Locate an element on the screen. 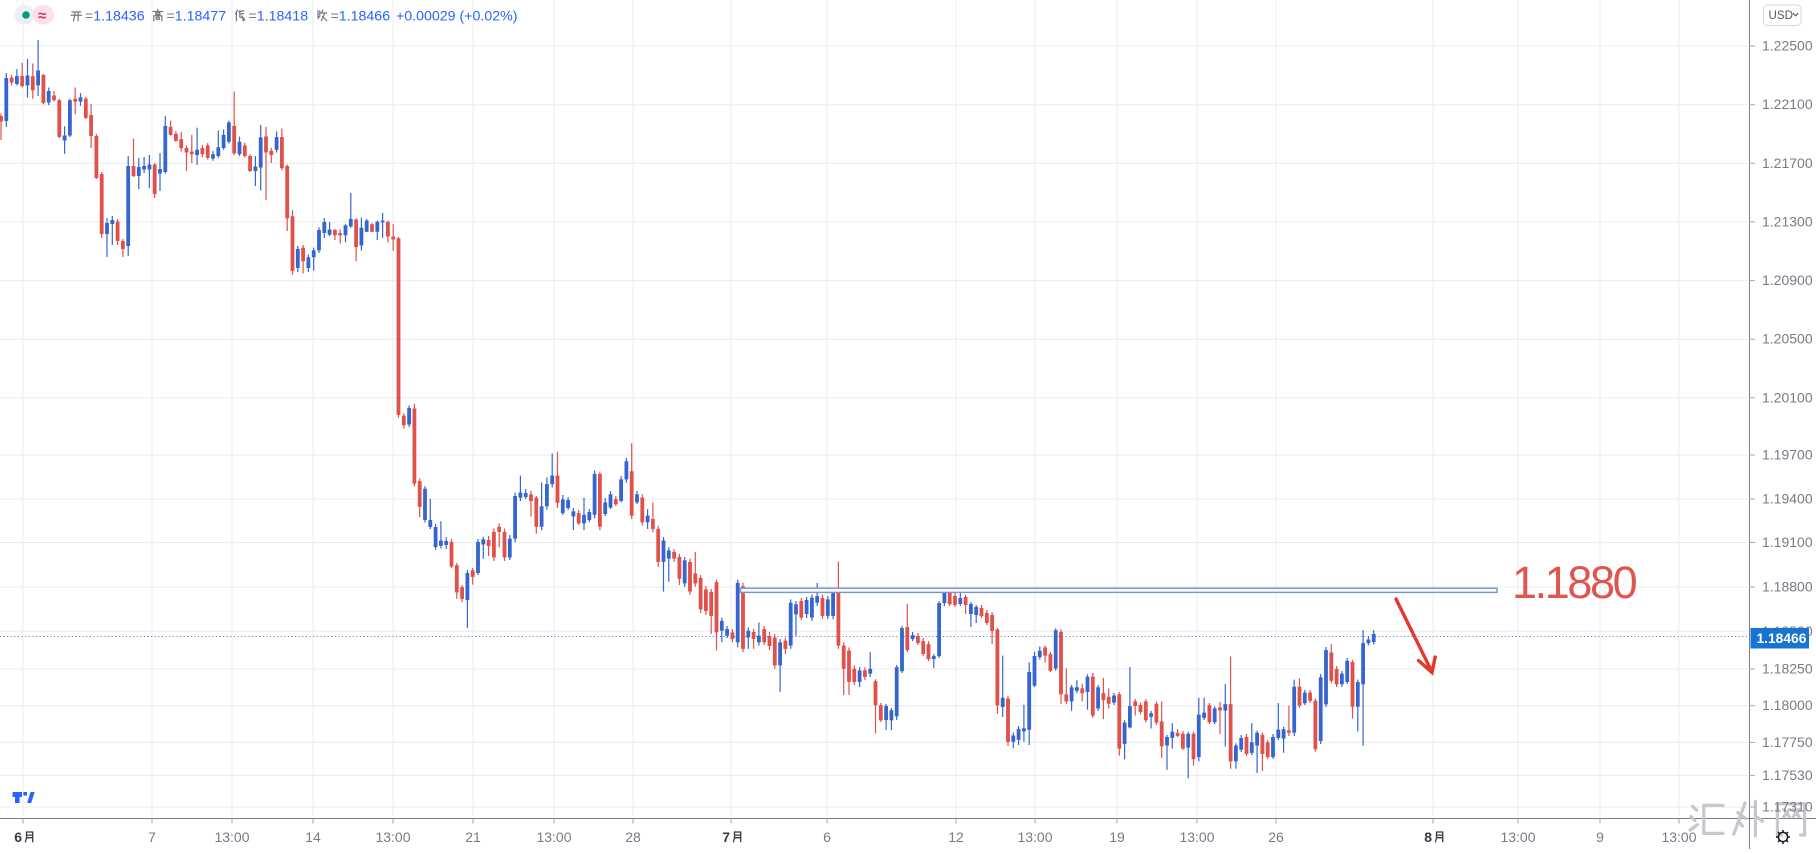 Image resolution: width=1816 pixels, height=854 pixels. svg-text: 1.19400 is located at coordinates (1787, 499).